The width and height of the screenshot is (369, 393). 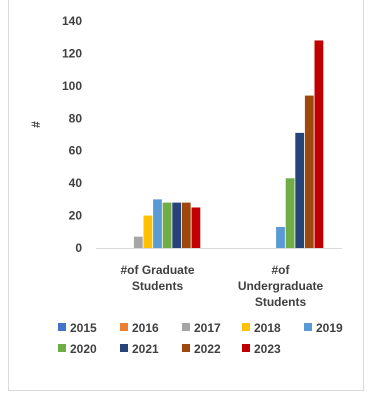 What do you see at coordinates (83, 328) in the screenshot?
I see `legend-label: 2015` at bounding box center [83, 328].